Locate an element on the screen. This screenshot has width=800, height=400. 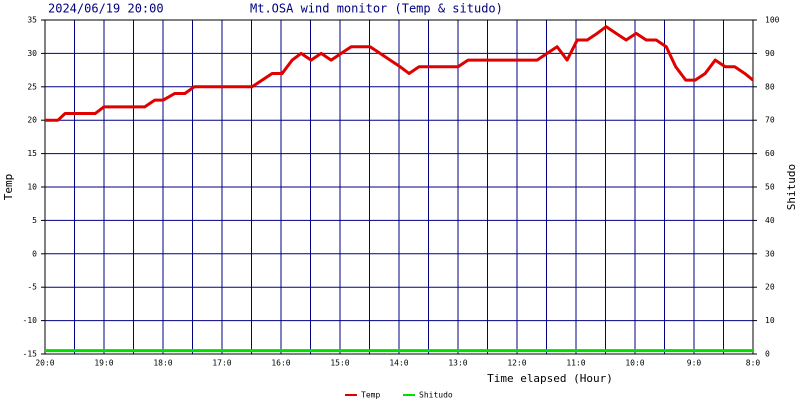
y2-tick-label: 20 is located at coordinates (770, 287).